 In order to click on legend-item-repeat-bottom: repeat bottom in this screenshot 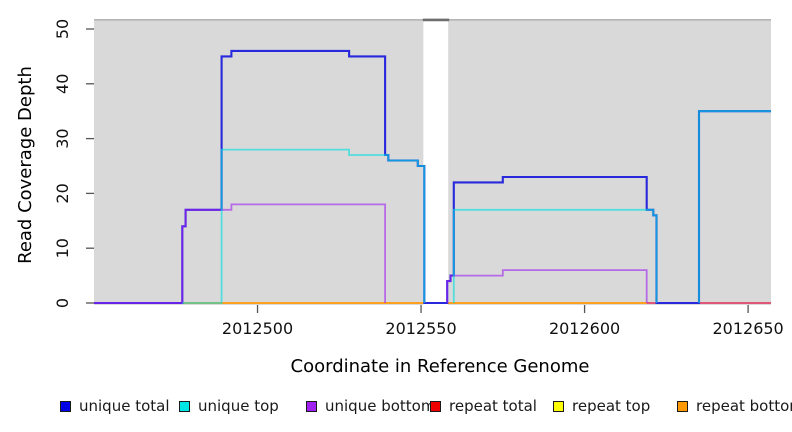, I will do `click(734, 406)`.